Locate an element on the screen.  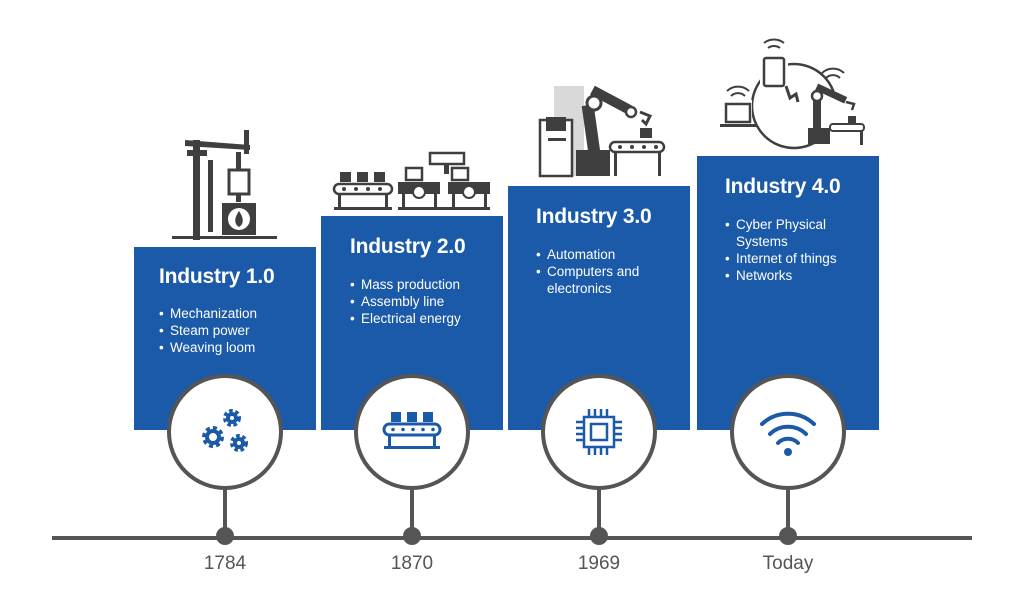
bullet-item: Assembly line is located at coordinates (405, 301).